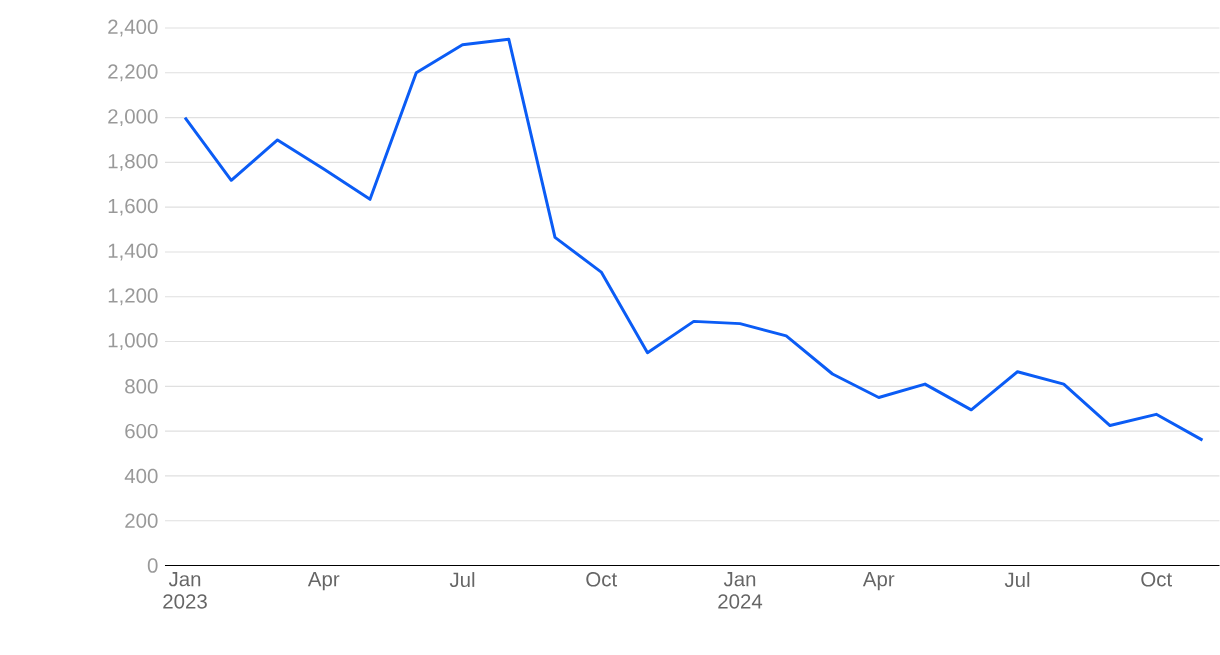 The image size is (1220, 655). Describe the element at coordinates (141, 520) in the screenshot. I see `y-tick-label: 200` at that location.